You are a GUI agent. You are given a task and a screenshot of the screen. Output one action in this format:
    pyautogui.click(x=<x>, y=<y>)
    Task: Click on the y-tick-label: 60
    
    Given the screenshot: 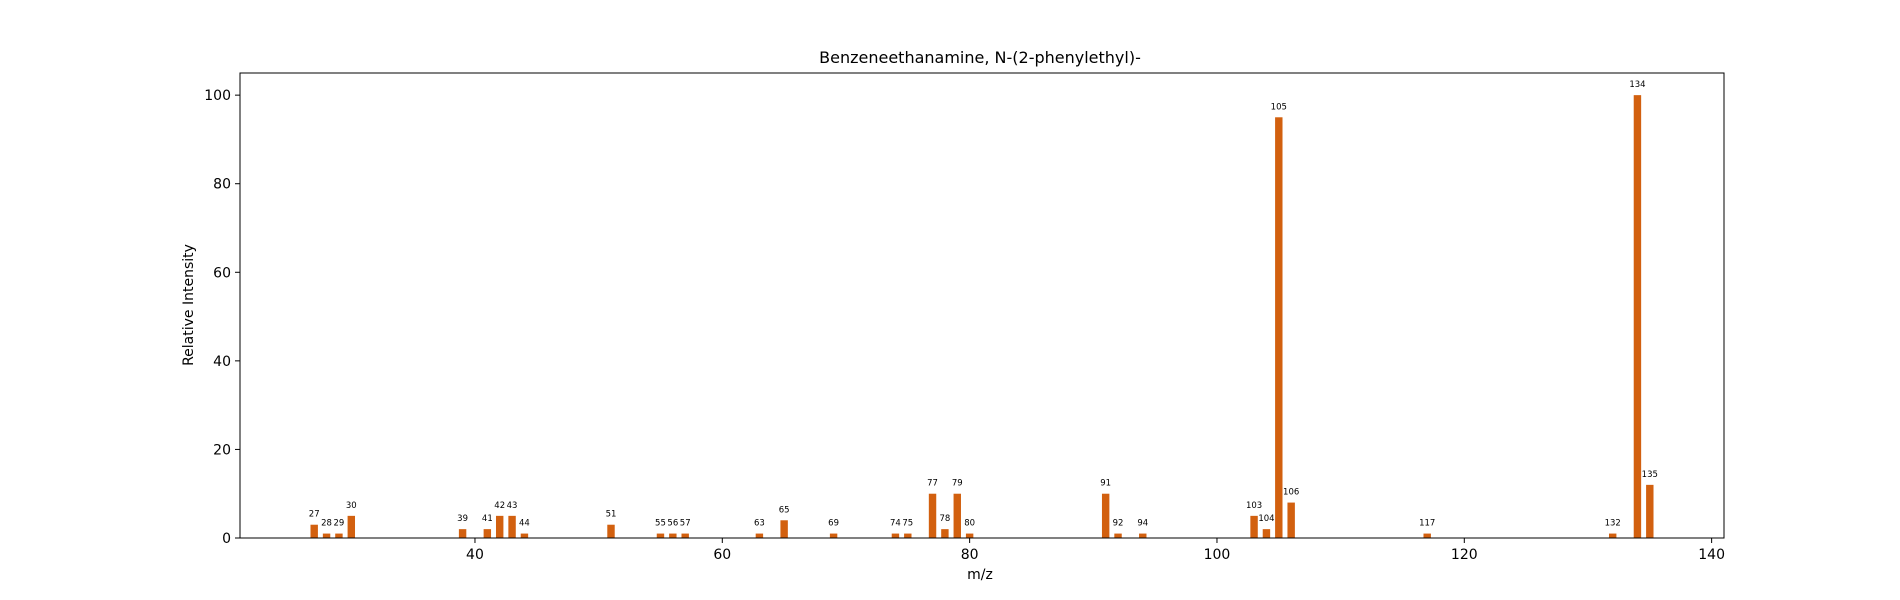 What is the action you would take?
    pyautogui.click(x=222, y=273)
    